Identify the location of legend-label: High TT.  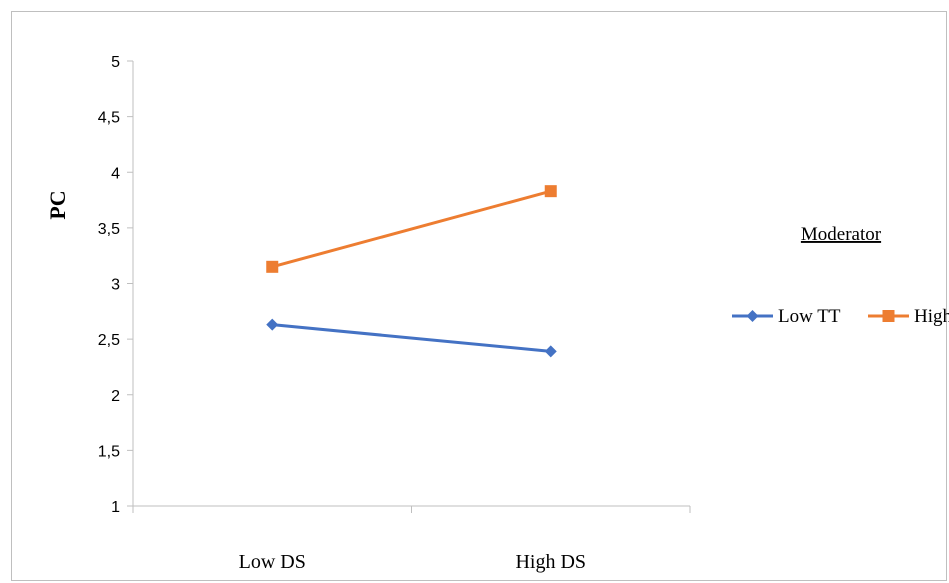
(931, 316).